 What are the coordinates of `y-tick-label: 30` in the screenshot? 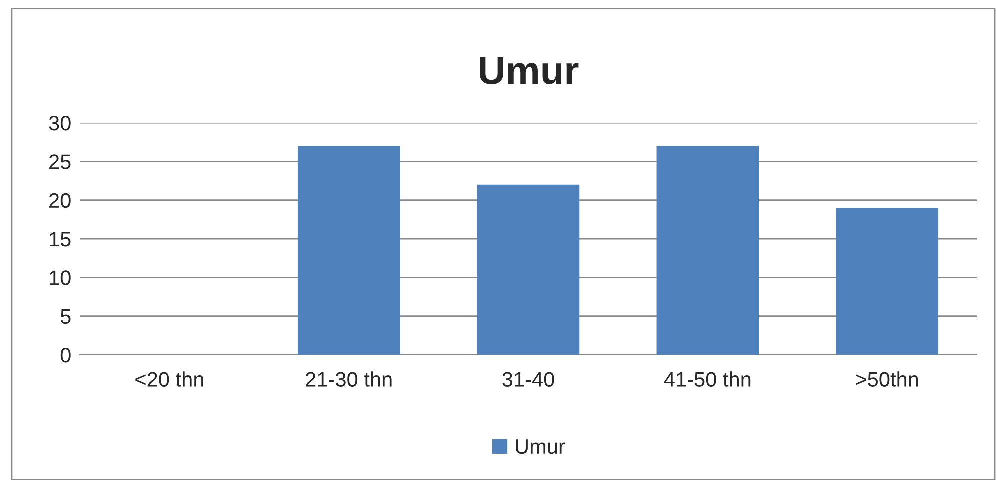 It's located at (60, 123).